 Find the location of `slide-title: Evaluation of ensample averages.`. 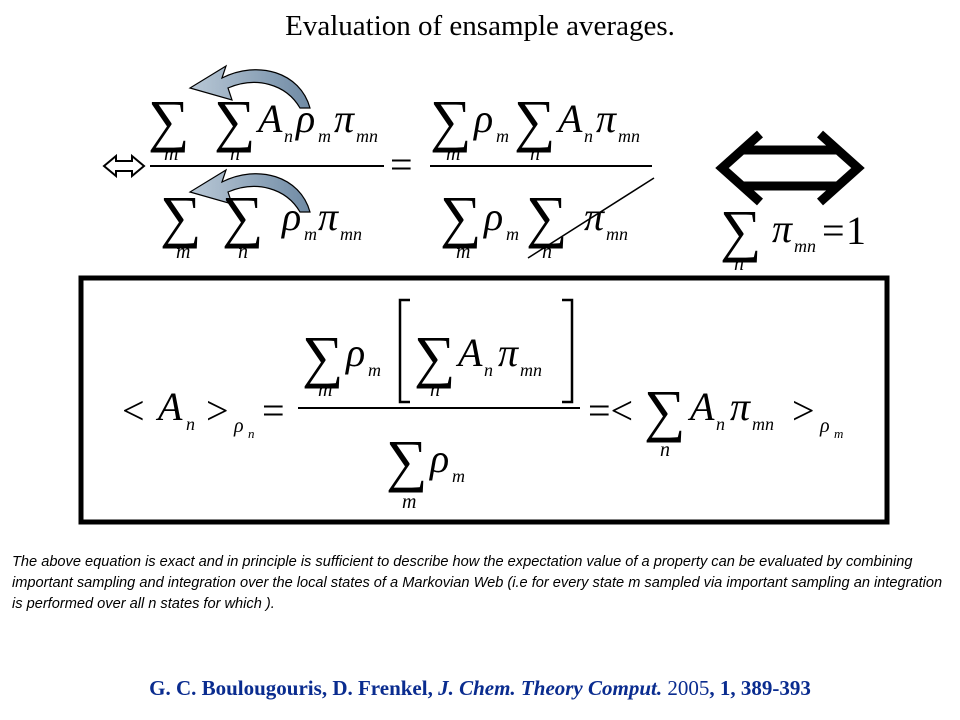

slide-title: Evaluation of ensample averages. is located at coordinates (480, 26).